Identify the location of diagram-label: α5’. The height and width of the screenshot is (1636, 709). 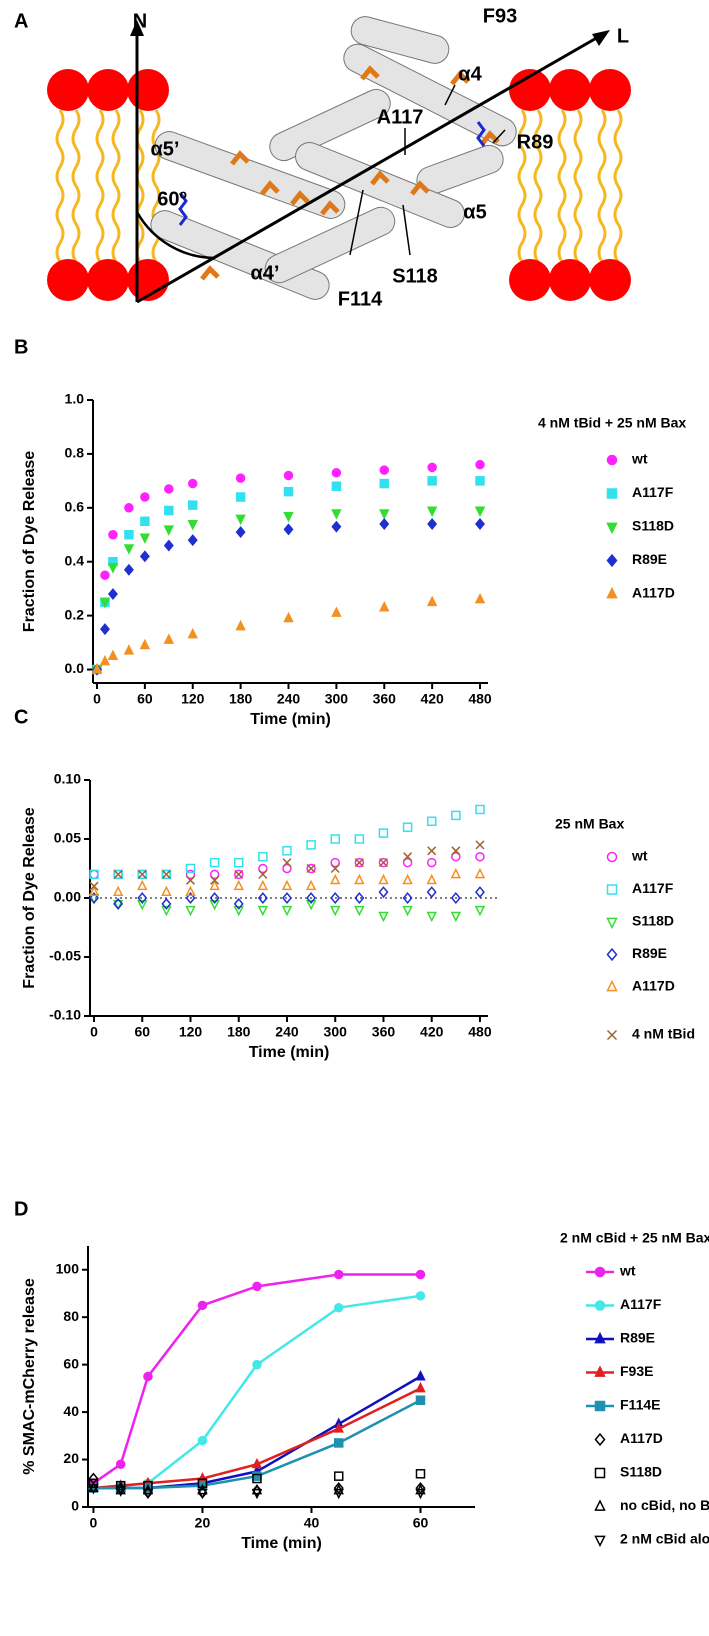
(165, 149).